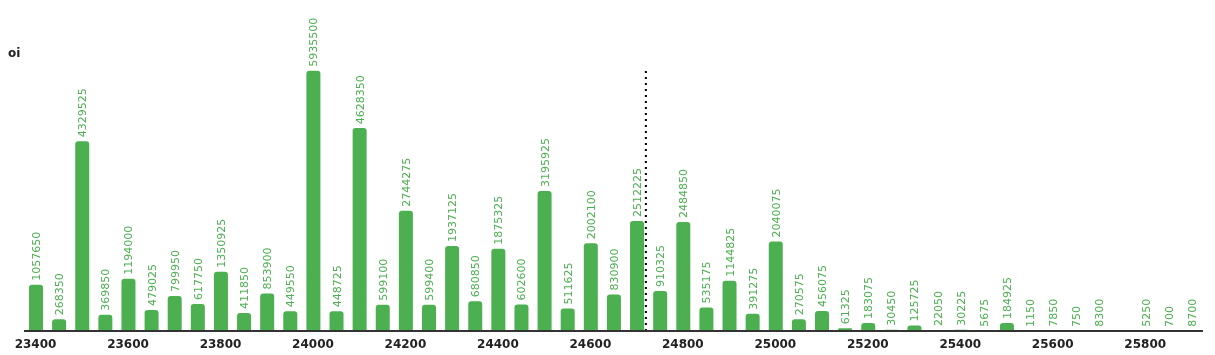 The image size is (1215, 355). What do you see at coordinates (591, 215) in the screenshot?
I see `data-label: 2002100` at bounding box center [591, 215].